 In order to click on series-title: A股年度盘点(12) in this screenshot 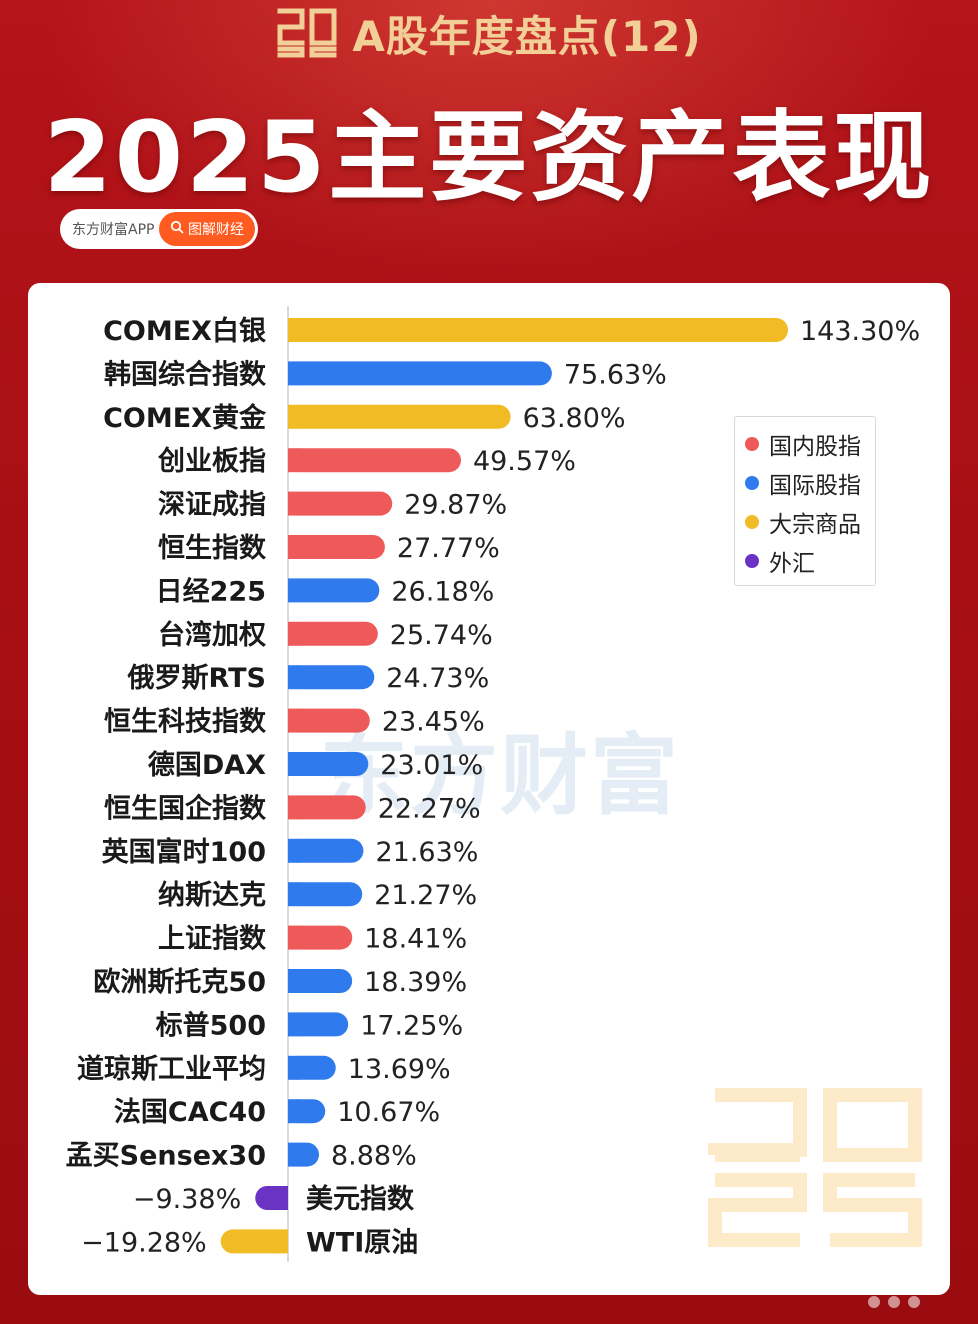, I will do `click(527, 36)`.